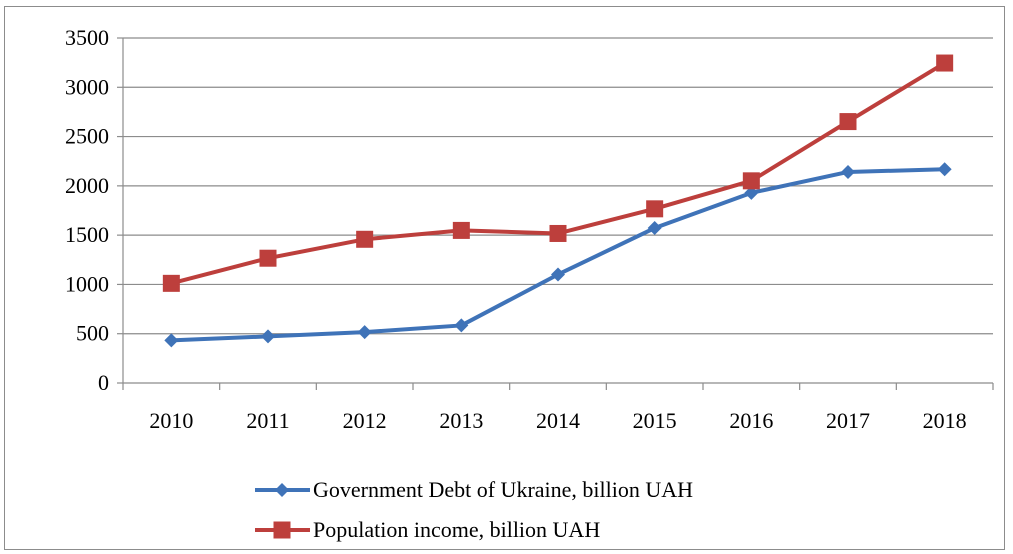  What do you see at coordinates (171, 420) in the screenshot?
I see `x-tick-label: 2010` at bounding box center [171, 420].